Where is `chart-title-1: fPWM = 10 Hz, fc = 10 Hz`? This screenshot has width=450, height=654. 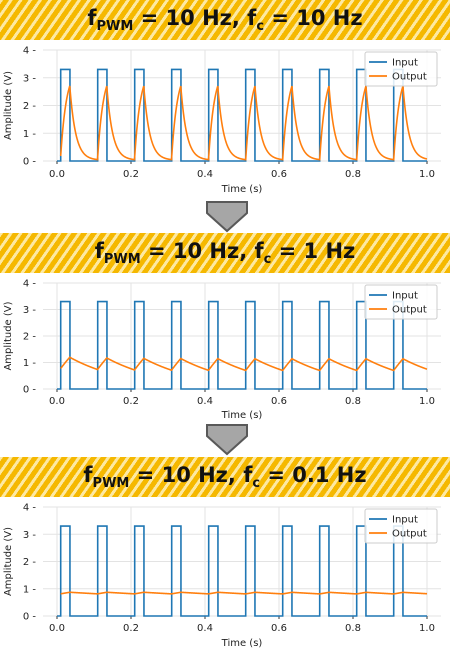
chart-title-1: fPWM = 10 Hz, fc = 10 Hz is located at coordinates (225, 20).